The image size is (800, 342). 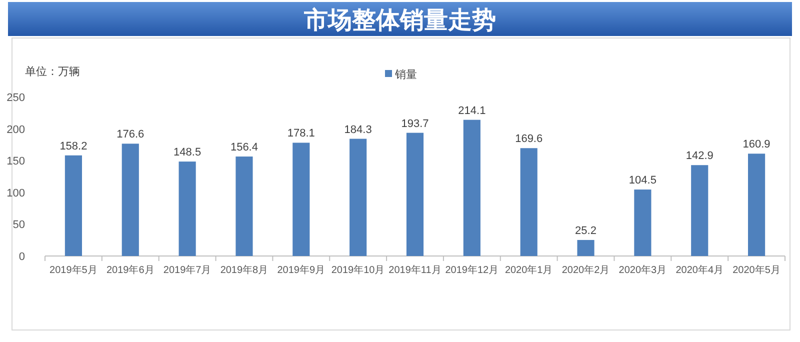 I want to click on data-label: 148.5, so click(x=188, y=152).